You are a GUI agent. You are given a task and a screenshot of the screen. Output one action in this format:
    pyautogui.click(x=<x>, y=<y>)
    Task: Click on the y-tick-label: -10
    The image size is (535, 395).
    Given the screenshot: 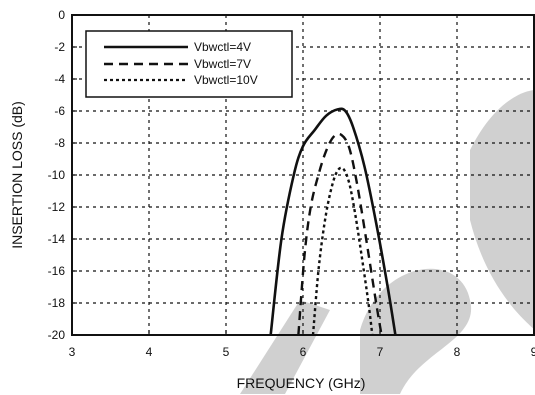 What is the action you would take?
    pyautogui.click(x=57, y=175)
    